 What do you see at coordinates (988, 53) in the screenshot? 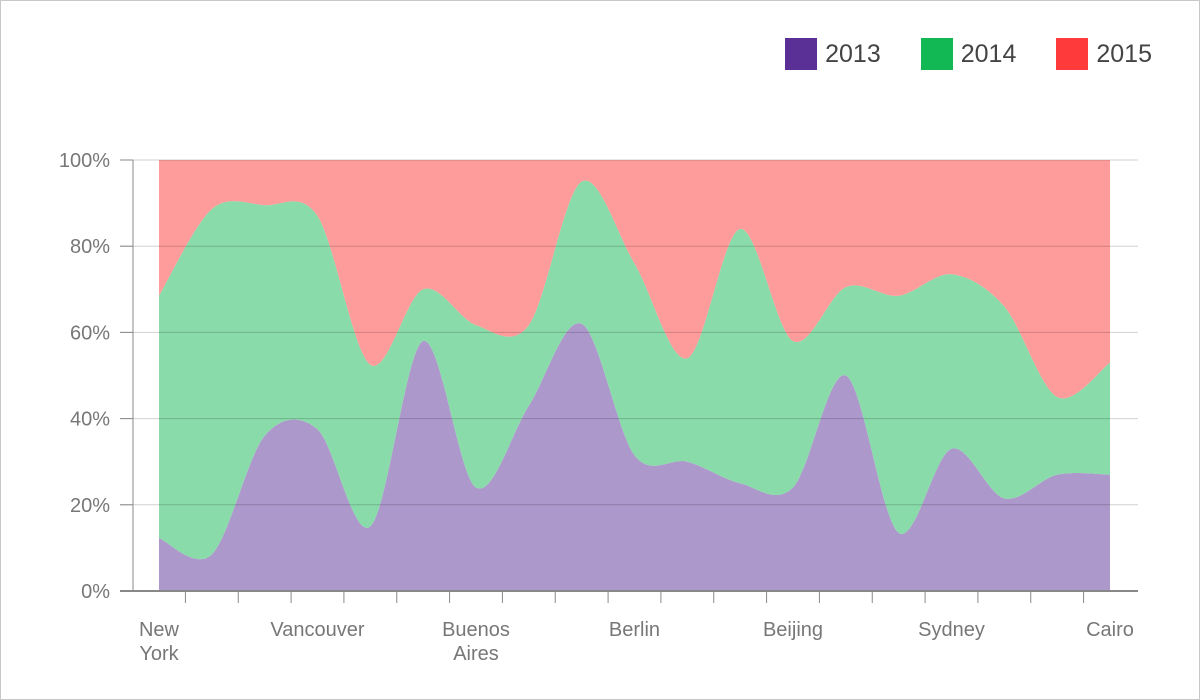
I see `legend-label: 2014` at bounding box center [988, 53].